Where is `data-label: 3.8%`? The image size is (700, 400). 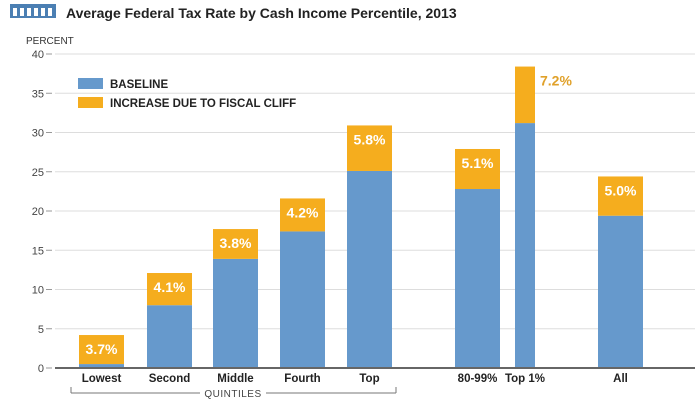 data-label: 3.8% is located at coordinates (236, 243).